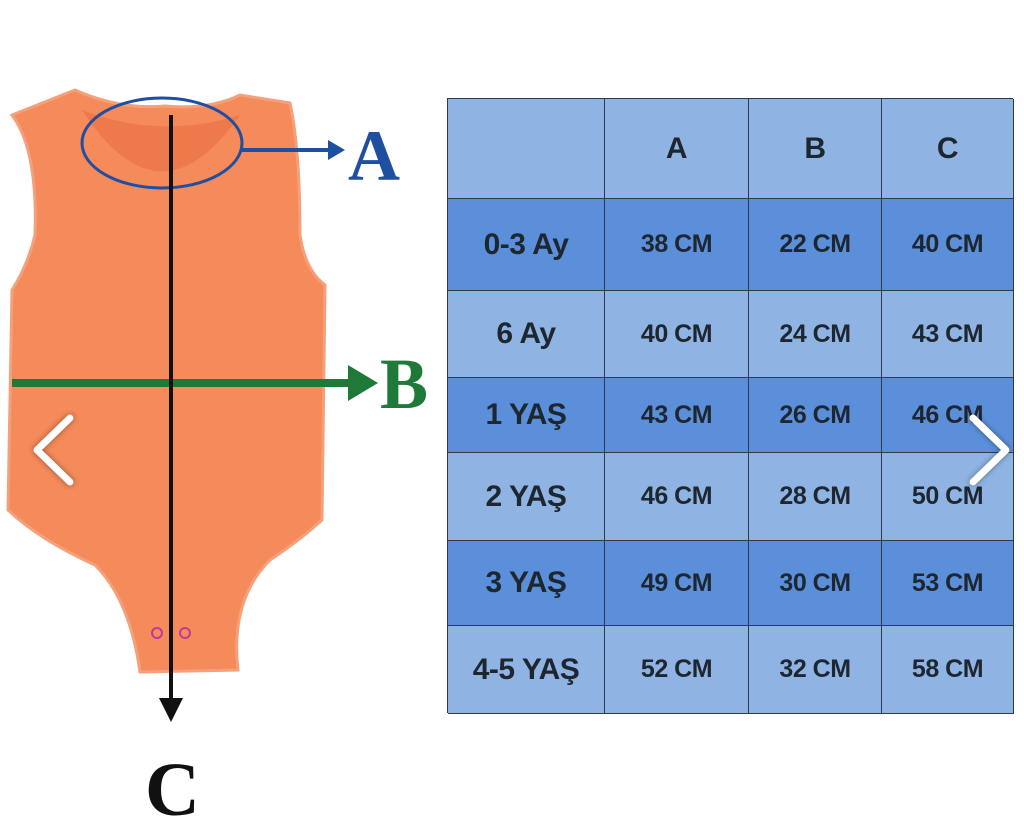 The height and width of the screenshot is (821, 1024). What do you see at coordinates (677, 583) in the screenshot?
I see `table-cell: 49 CM` at bounding box center [677, 583].